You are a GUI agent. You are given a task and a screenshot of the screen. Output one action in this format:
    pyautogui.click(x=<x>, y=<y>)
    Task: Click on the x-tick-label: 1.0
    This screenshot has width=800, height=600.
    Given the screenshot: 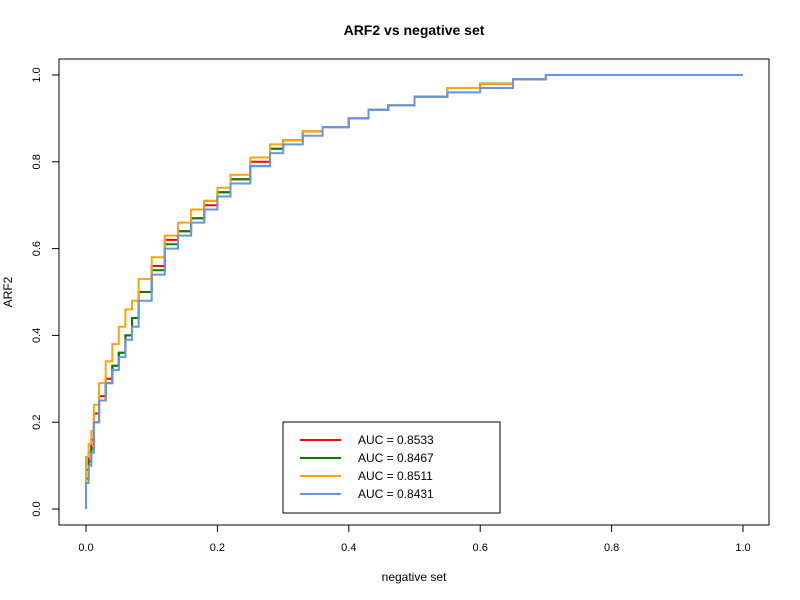 What is the action you would take?
    pyautogui.click(x=742, y=548)
    